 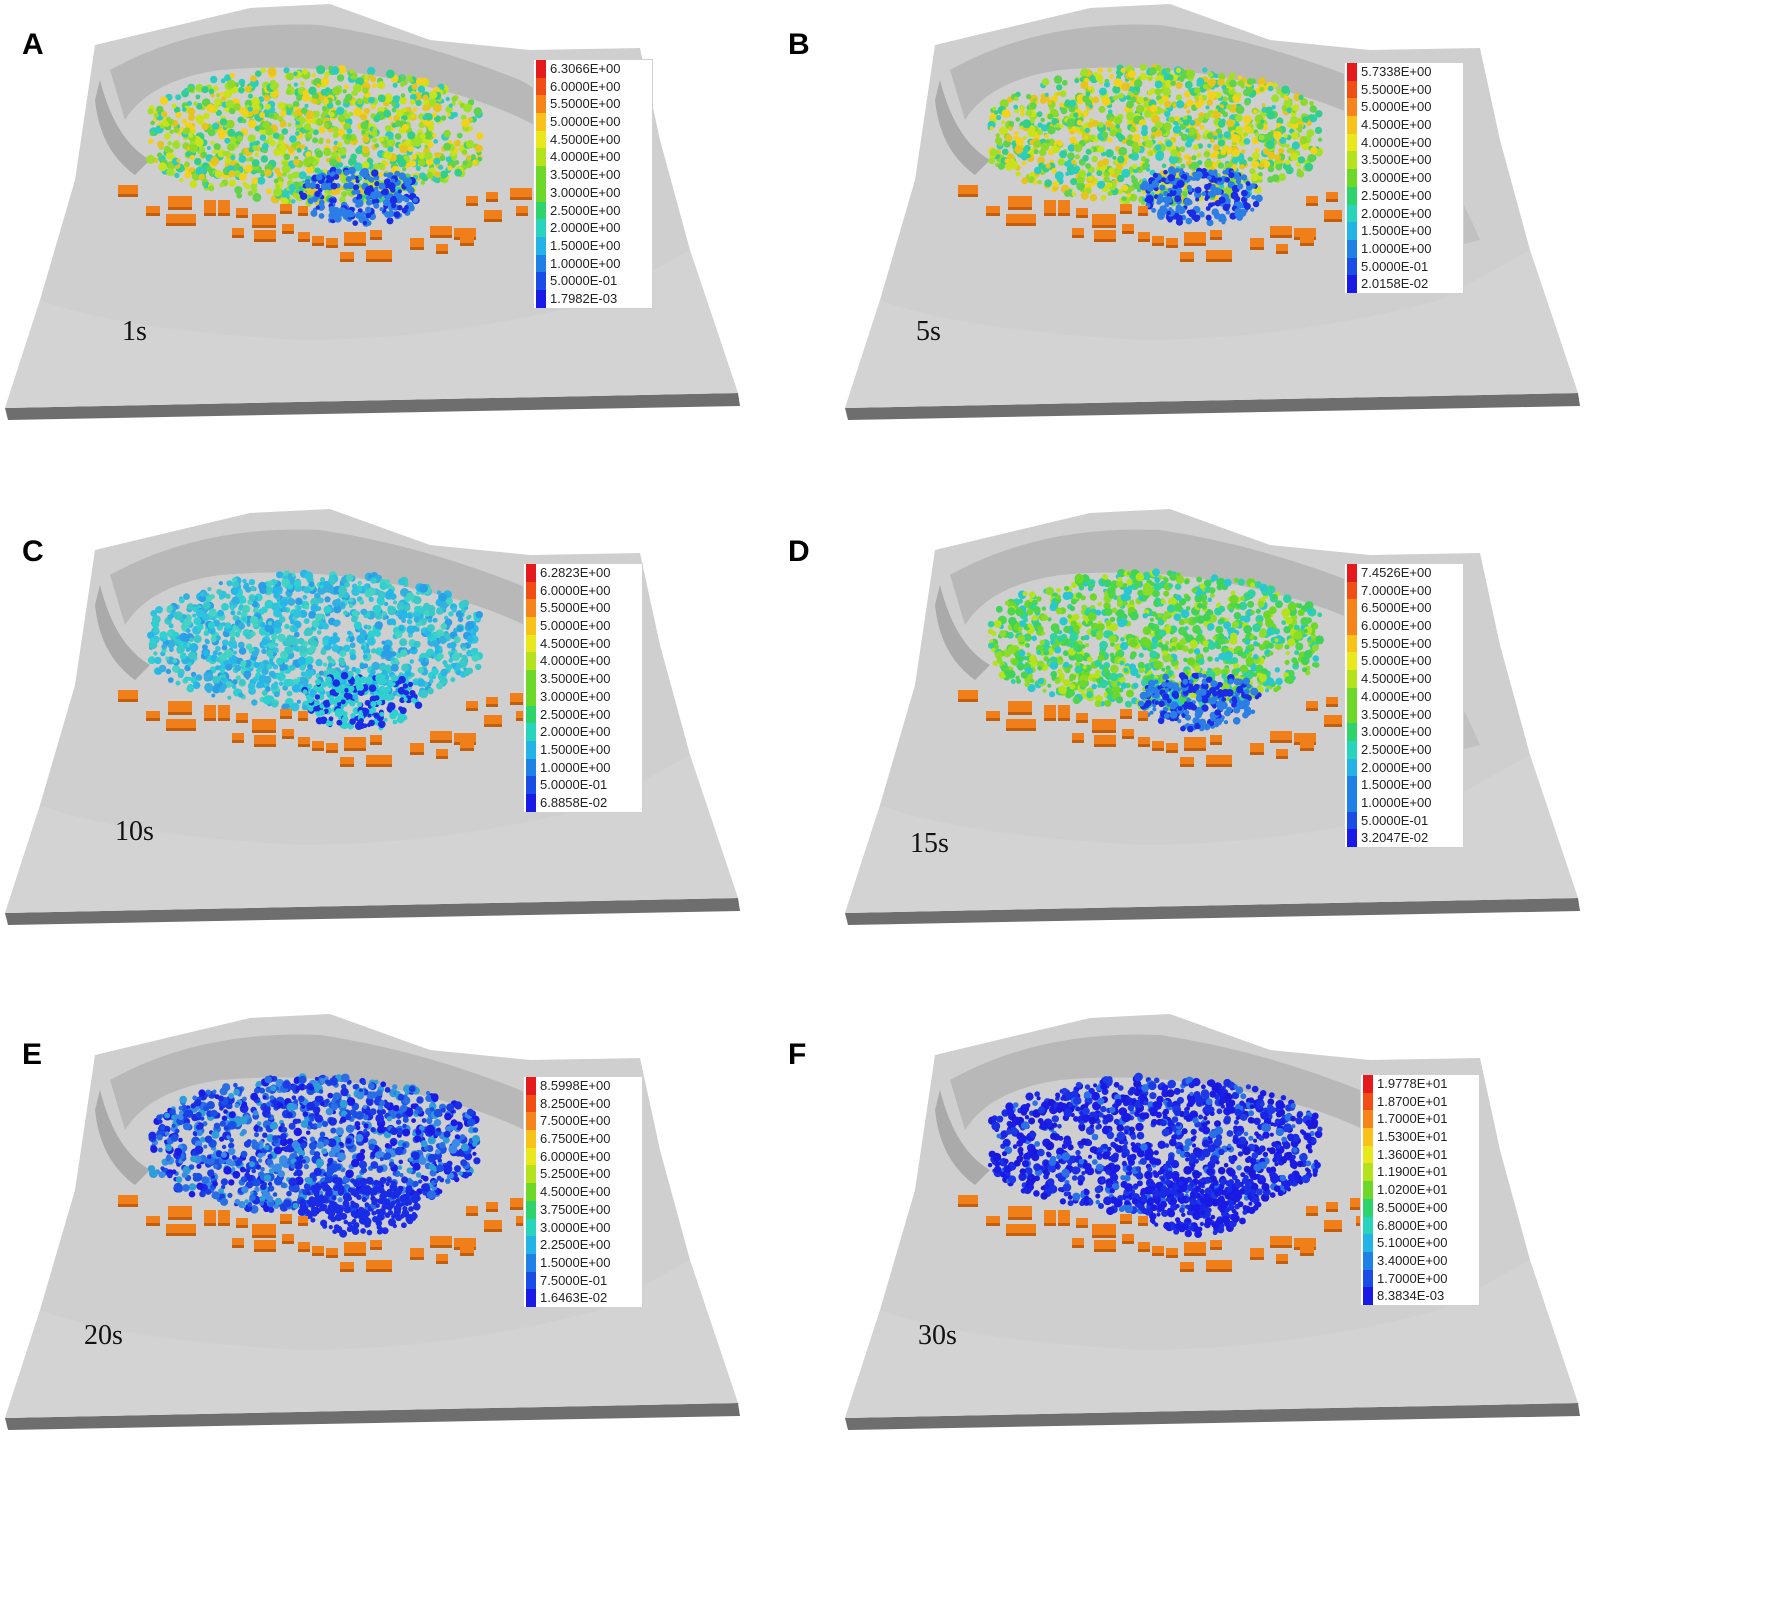 I want to click on legend-value: 5.0000E-01, so click(x=1395, y=266).